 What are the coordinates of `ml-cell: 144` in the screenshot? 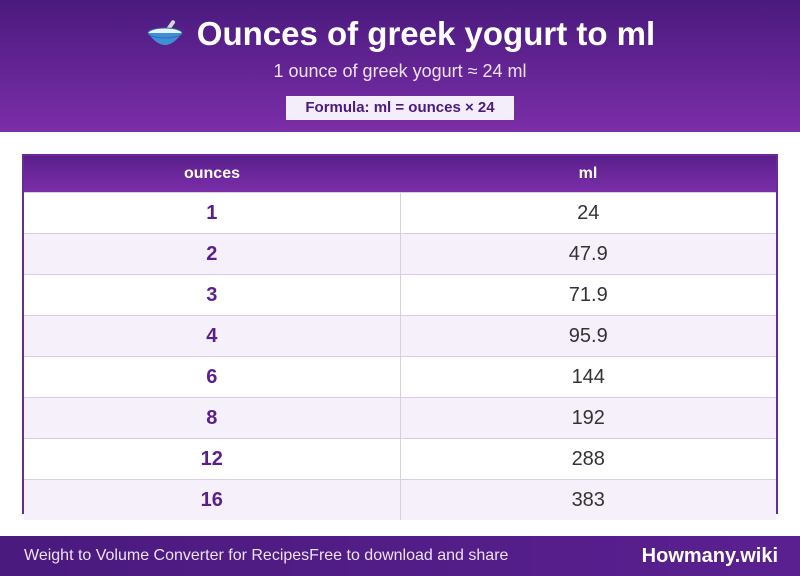 It's located at (588, 377).